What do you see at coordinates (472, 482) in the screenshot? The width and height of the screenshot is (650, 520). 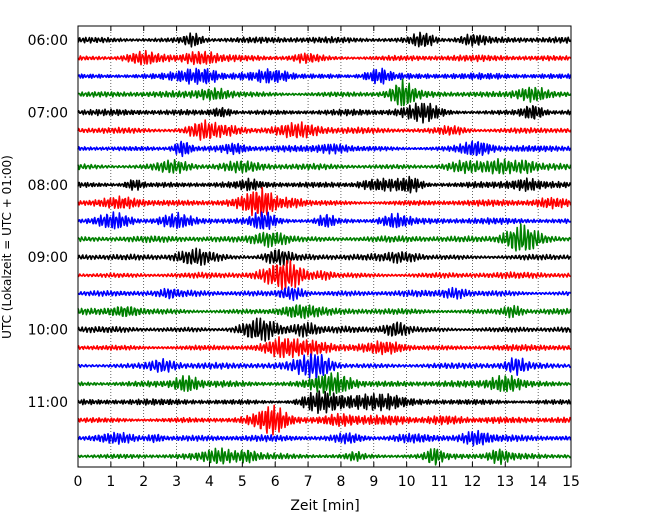 I see `x-tick-label: 12` at bounding box center [472, 482].